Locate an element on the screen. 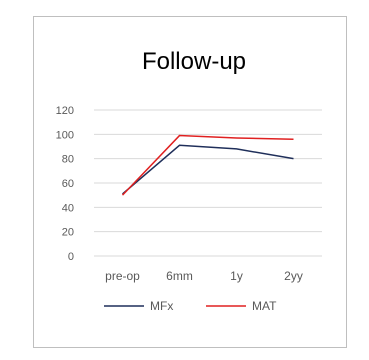  legend: MFx MAT is located at coordinates (190, 306).